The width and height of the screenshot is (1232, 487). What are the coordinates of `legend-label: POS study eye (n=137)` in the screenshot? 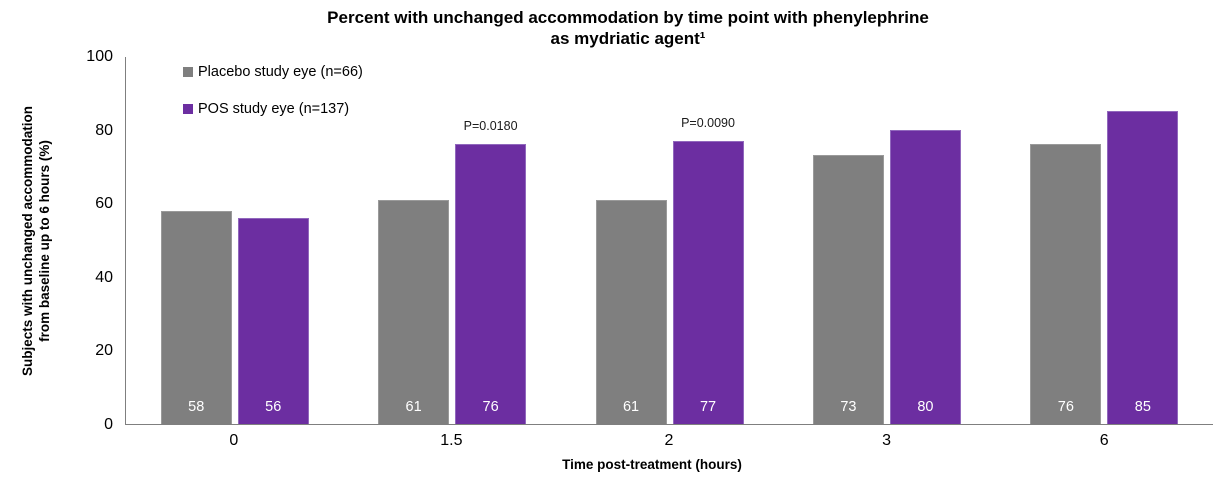 It's located at (274, 109).